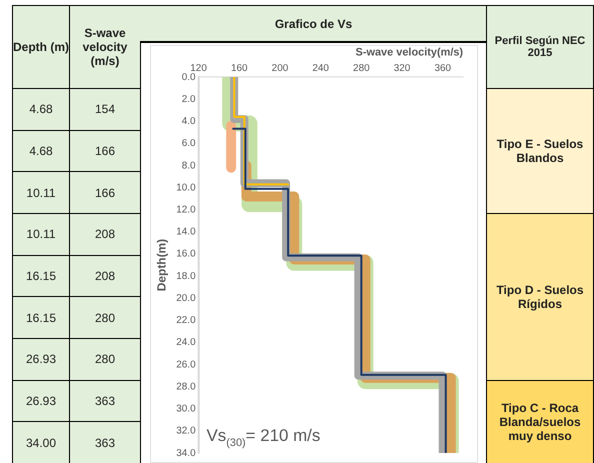 This screenshot has height=463, width=594. I want to click on text: 154, so click(105, 109).